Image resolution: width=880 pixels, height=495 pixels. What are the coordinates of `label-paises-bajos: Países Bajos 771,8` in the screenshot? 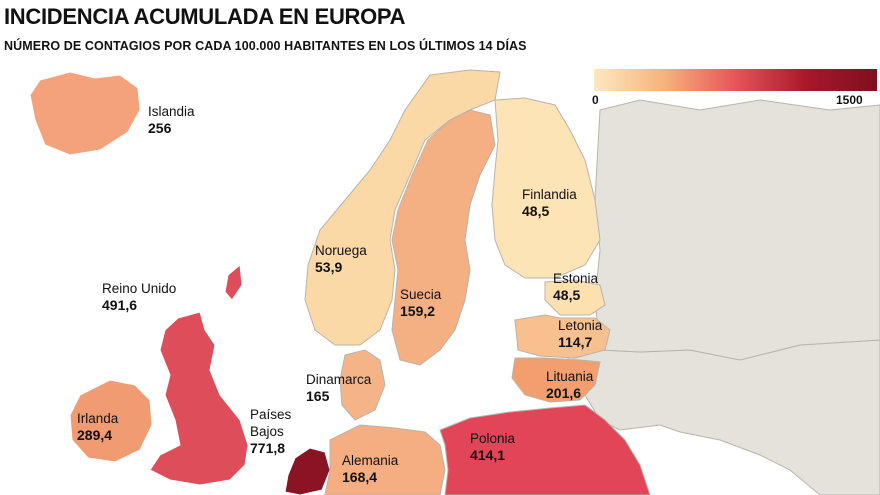 It's located at (280, 431).